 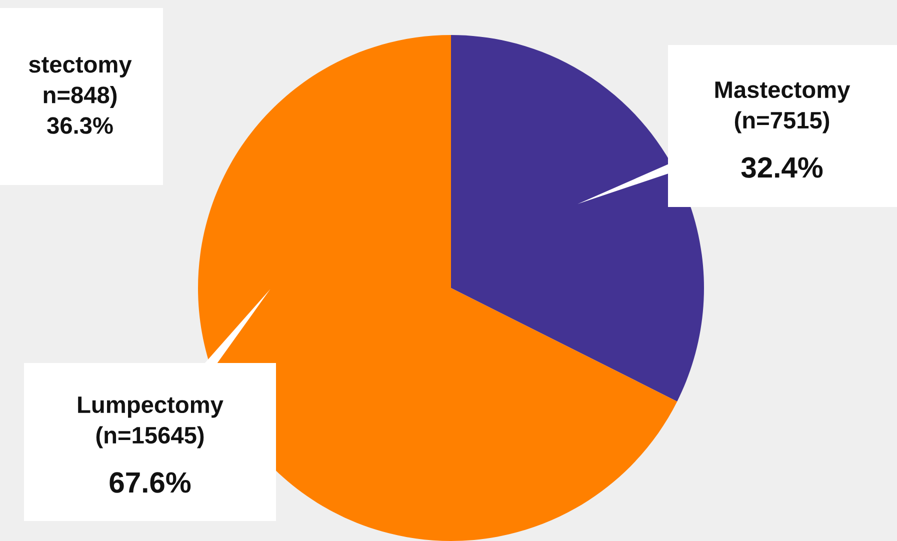 I want to click on slice-label: Mastectomy (n=7515), so click(x=782, y=108).